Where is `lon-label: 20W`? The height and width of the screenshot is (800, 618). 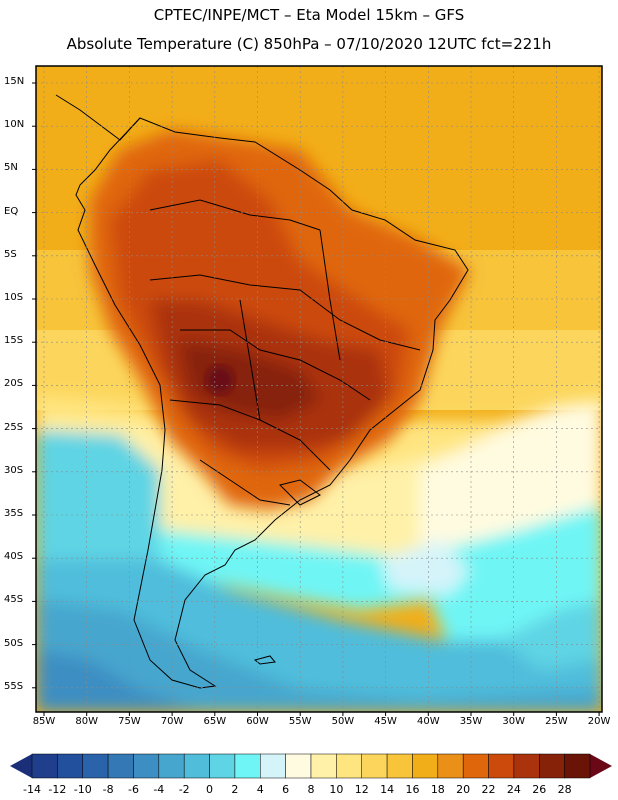
lon-label: 20W is located at coordinates (599, 721).